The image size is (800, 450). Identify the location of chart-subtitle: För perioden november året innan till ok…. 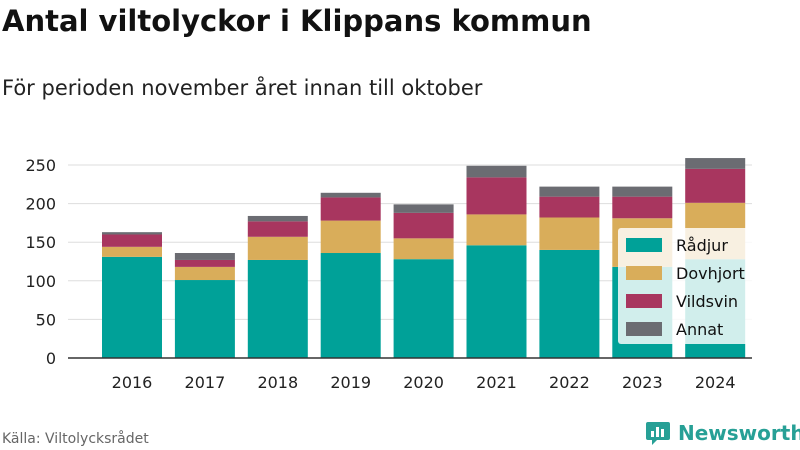
(242, 88).